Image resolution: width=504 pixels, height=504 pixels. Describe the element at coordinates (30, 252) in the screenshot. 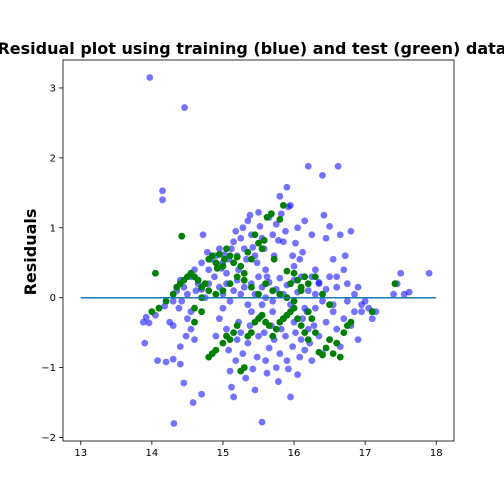

I see `y-axis-label: Residuals` at that location.